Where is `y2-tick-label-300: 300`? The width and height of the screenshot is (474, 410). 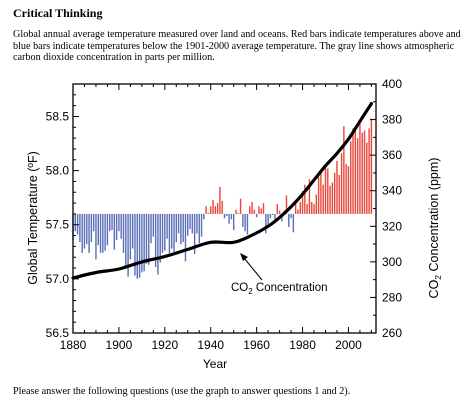
y2-tick-label-300: 300 is located at coordinates (392, 262).